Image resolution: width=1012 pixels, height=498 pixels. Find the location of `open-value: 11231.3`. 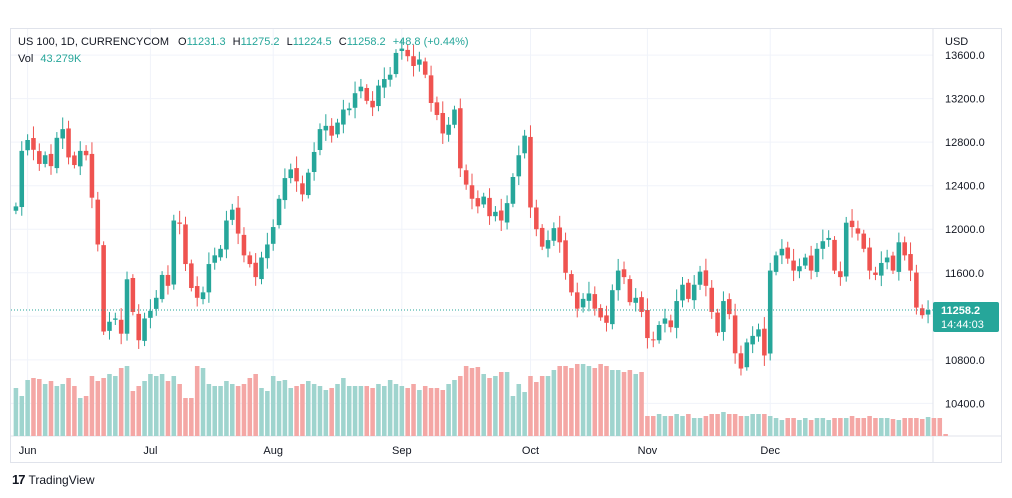

open-value: 11231.3 is located at coordinates (206, 42).